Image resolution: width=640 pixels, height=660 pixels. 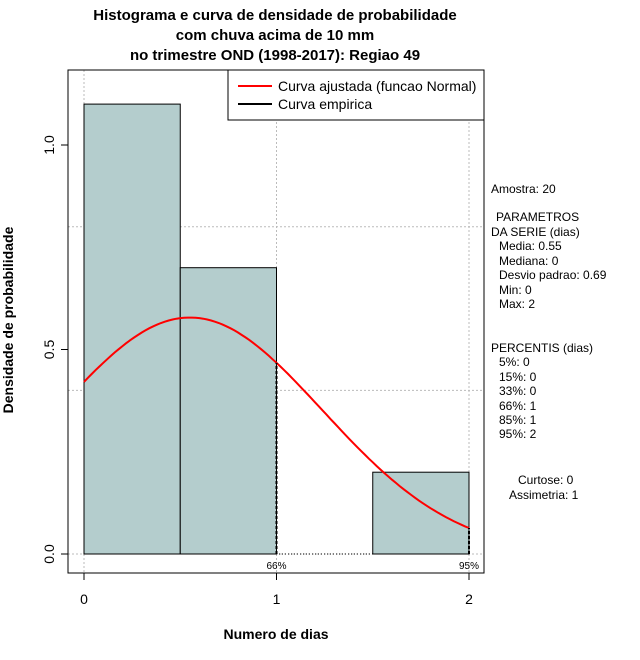 What do you see at coordinates (275, 55) in the screenshot?
I see `chart-title-line-3: no trimestre OND (1998-2017): Regiao 49` at bounding box center [275, 55].